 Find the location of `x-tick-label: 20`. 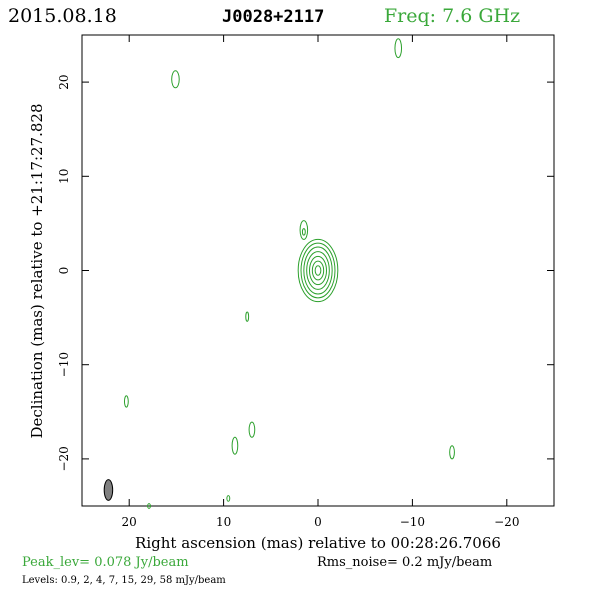

x-tick-label: 20 is located at coordinates (129, 522).